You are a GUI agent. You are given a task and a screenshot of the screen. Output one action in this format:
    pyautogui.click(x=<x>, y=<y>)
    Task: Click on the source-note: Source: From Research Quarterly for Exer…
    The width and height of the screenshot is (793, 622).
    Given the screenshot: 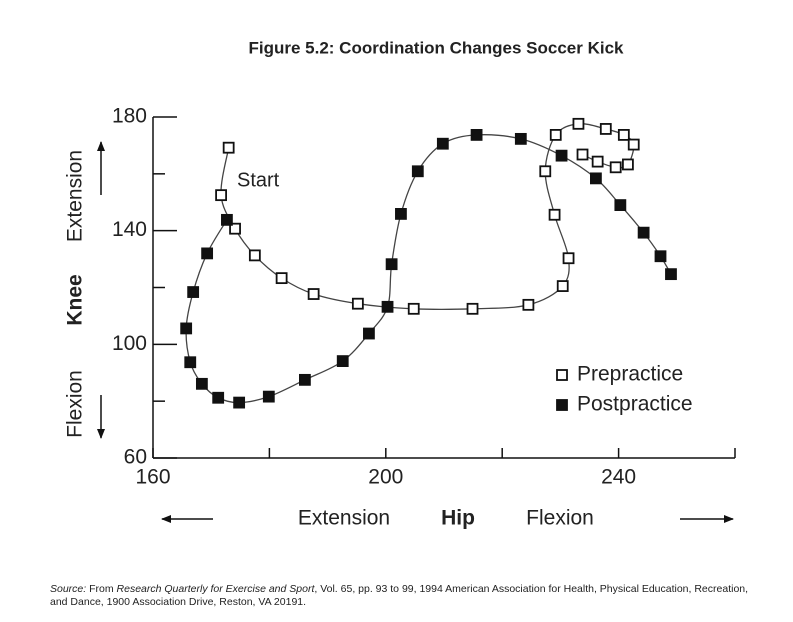 What is the action you would take?
    pyautogui.click(x=400, y=596)
    